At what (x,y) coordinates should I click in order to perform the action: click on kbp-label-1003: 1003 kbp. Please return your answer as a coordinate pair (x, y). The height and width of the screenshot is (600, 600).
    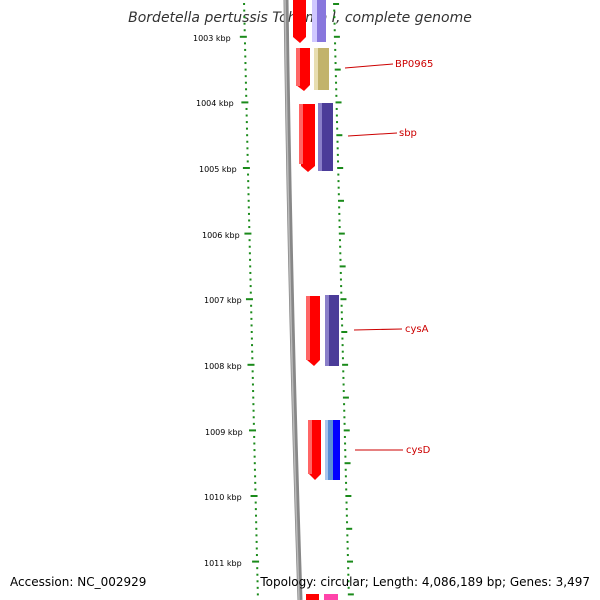
    Looking at the image, I should click on (212, 38).